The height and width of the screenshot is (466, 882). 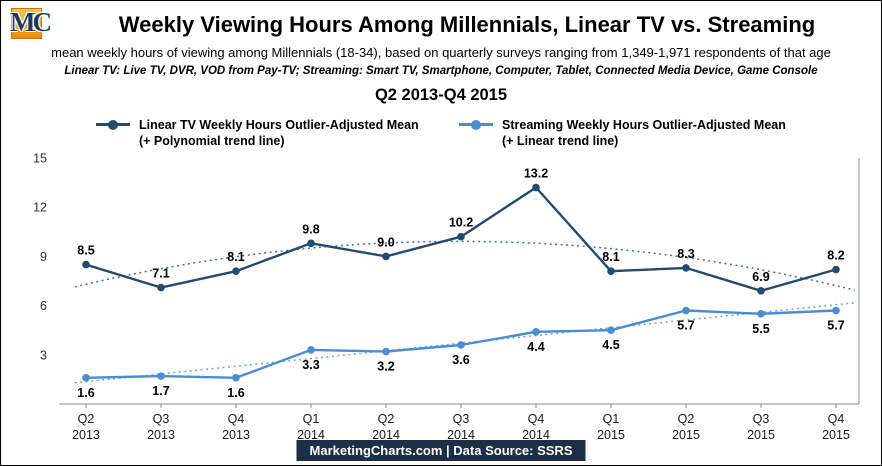 I want to click on linear-tv-value-label: 9.8, so click(x=310, y=229).